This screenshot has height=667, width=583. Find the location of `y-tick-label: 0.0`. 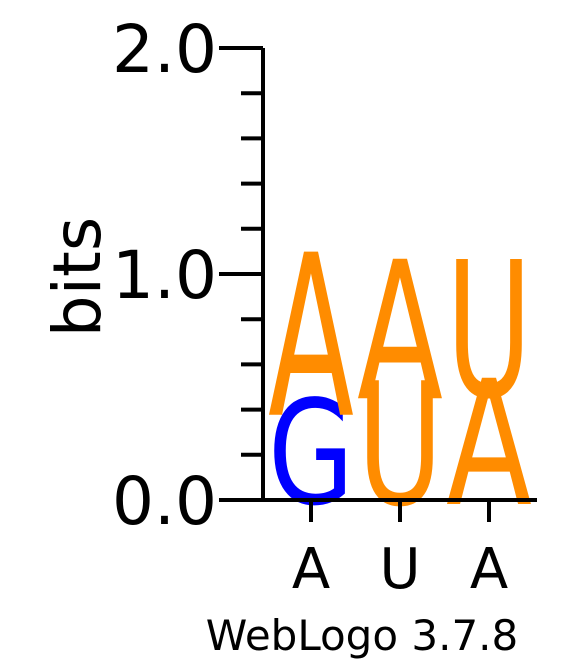

y-tick-label: 0.0 is located at coordinates (164, 501).